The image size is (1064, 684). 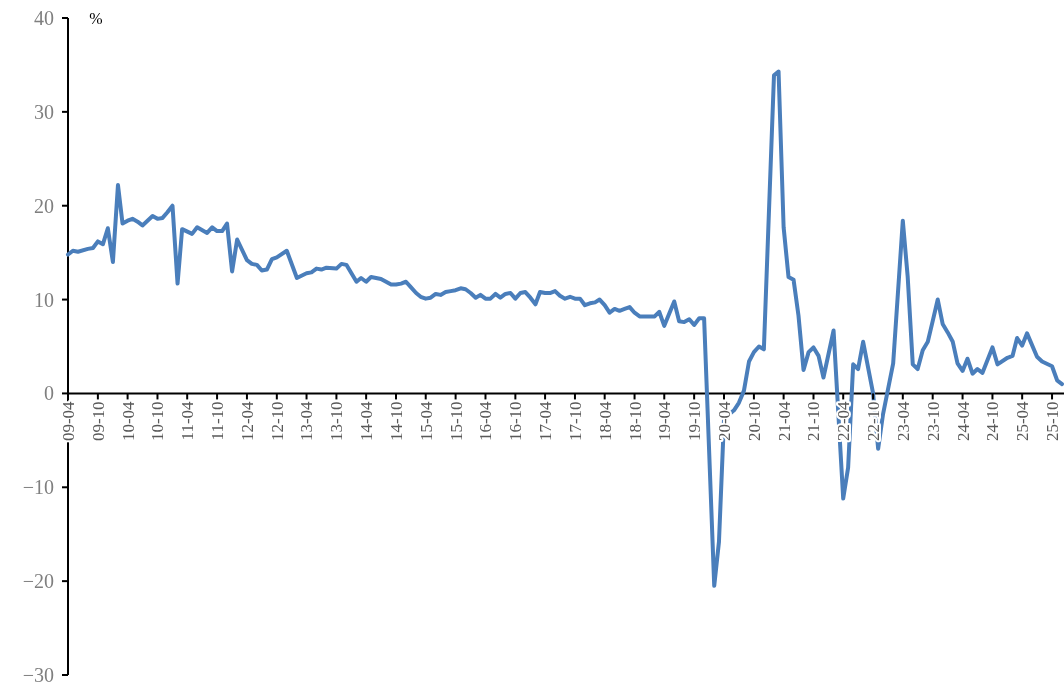 What do you see at coordinates (96, 18) in the screenshot?
I see `y-axis-title: %` at bounding box center [96, 18].